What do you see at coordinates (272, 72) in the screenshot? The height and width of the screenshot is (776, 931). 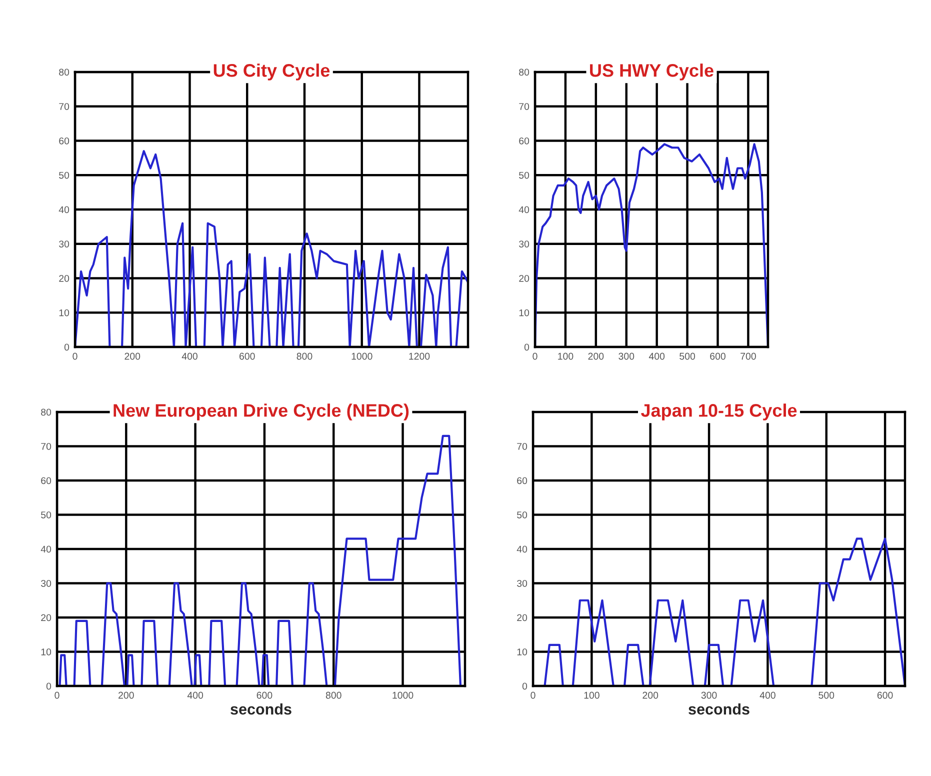 I see `chart-title: US City Cycle` at bounding box center [272, 72].